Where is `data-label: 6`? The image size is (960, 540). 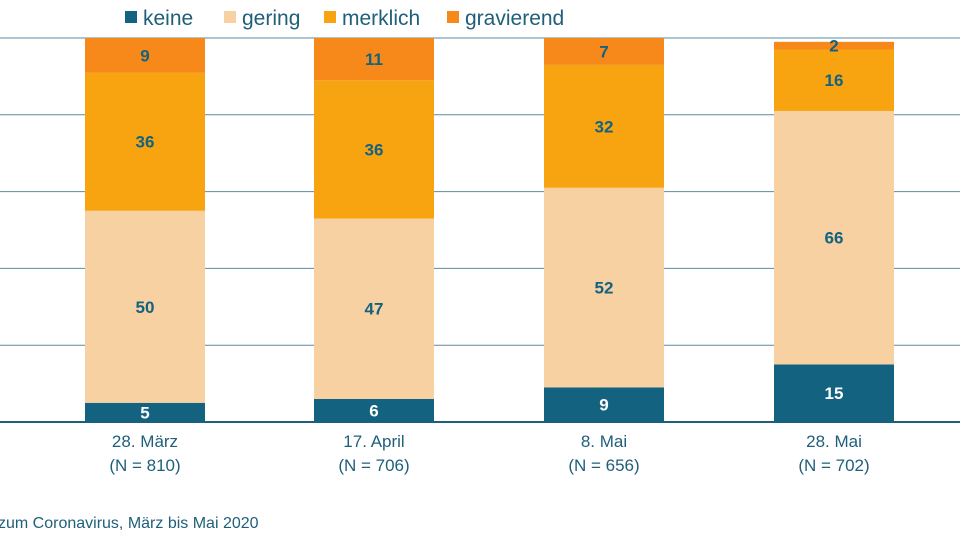
data-label: 6 is located at coordinates (373, 410).